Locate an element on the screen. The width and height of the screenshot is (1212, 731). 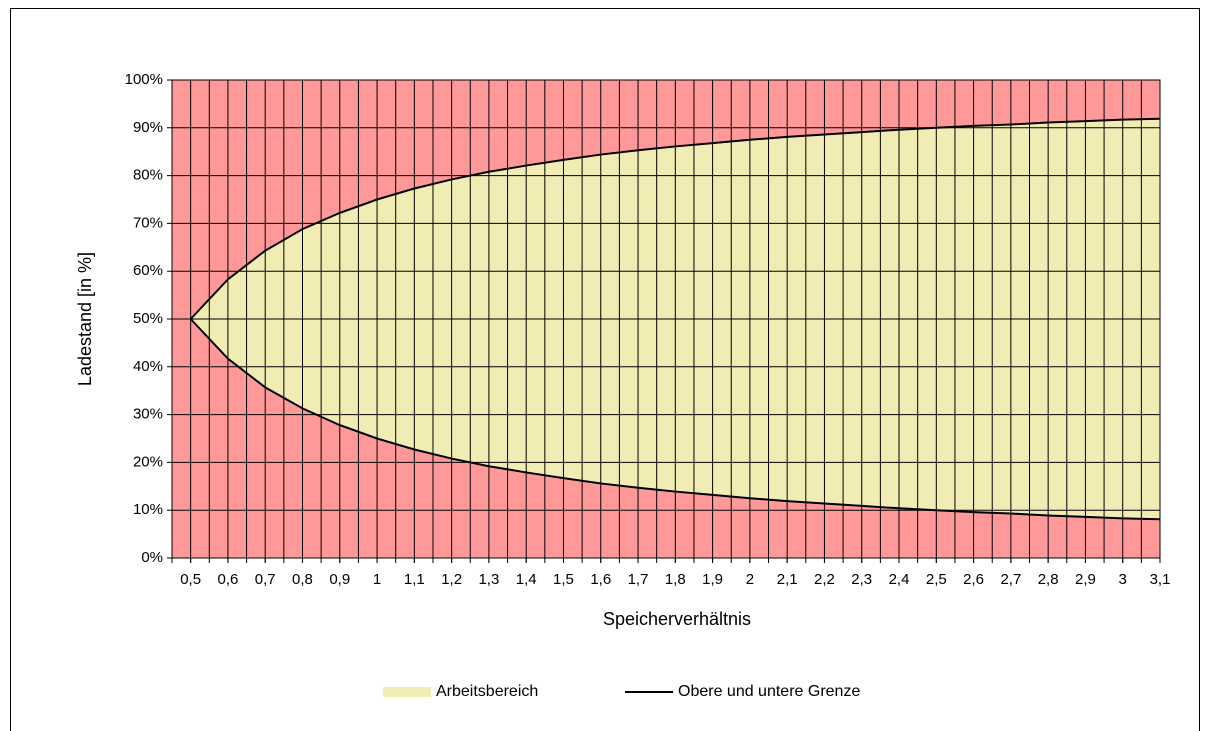
x-tick-label: 1,2 is located at coordinates (451, 579).